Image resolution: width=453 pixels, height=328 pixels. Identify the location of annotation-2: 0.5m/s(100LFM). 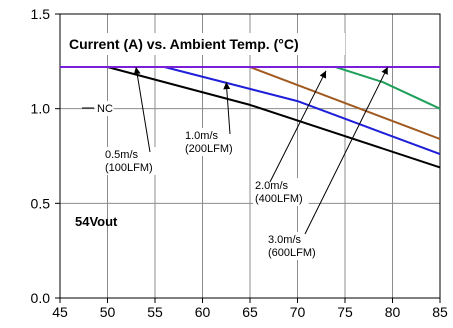
(131, 120).